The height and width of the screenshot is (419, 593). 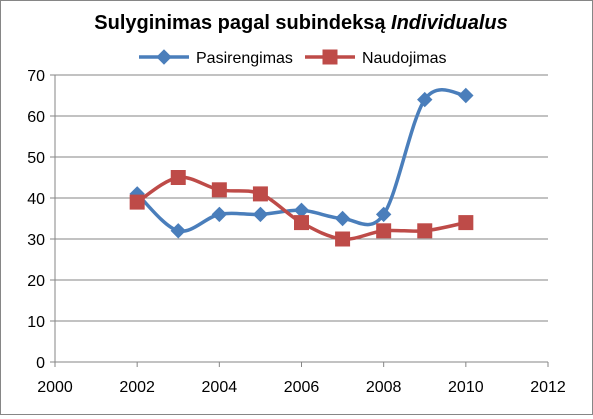 What do you see at coordinates (260, 214) in the screenshot?
I see `data-point-pasirengimas-2005` at bounding box center [260, 214].